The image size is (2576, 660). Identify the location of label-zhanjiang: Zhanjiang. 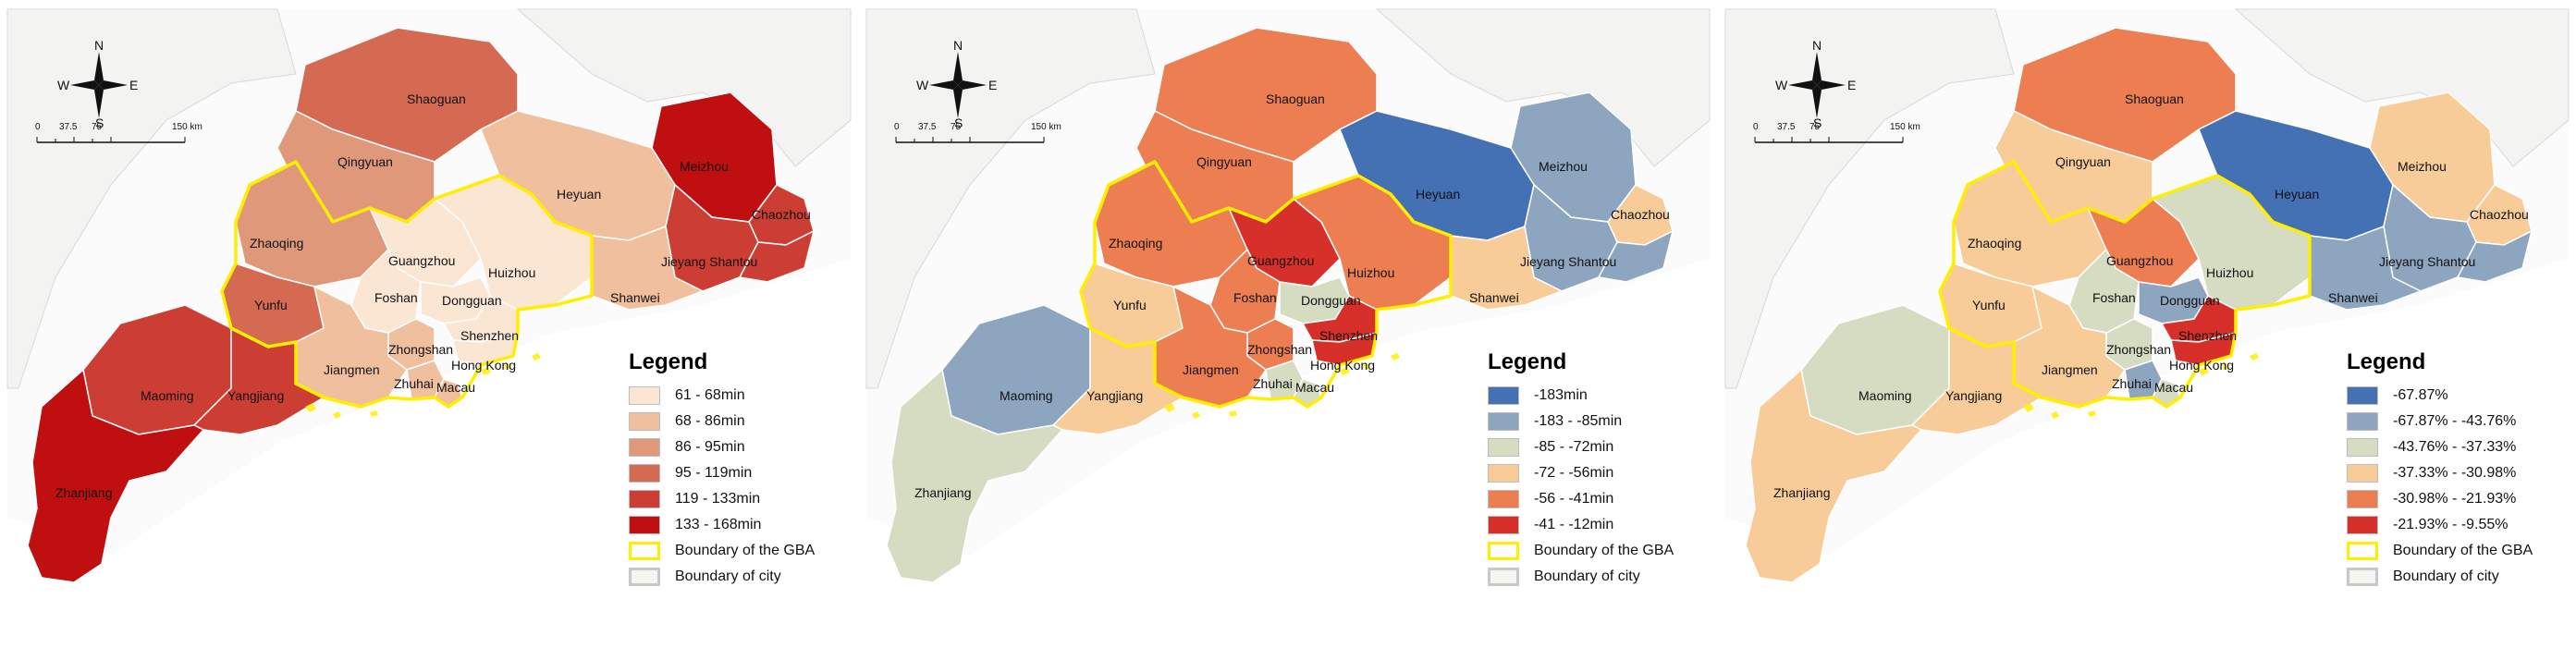
(943, 492).